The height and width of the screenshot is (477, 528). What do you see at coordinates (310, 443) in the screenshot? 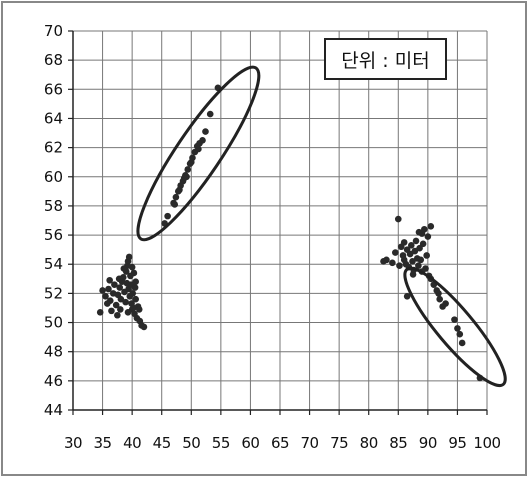
I see `x-tick-label-8: 70` at bounding box center [310, 443].